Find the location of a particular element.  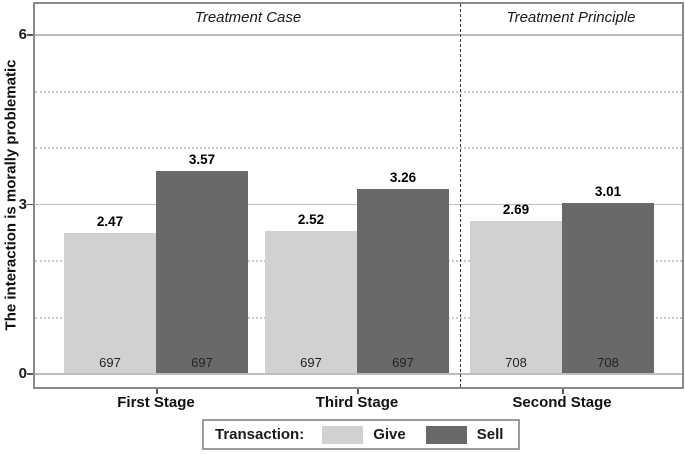

bar-give-third-stage: 697 is located at coordinates (311, 301).